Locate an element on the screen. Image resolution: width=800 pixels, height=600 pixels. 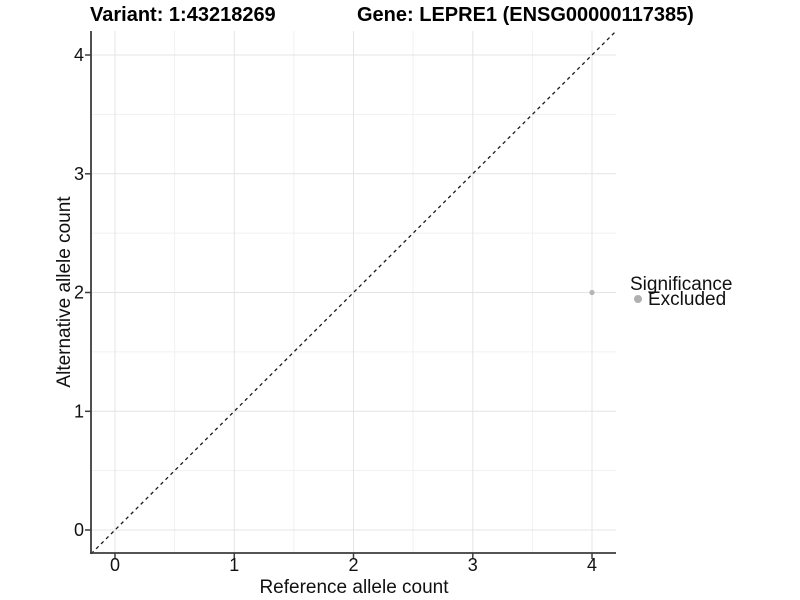
plot-title-gene: Gene: LEPRE1 (ENSG00000117385) is located at coordinates (525, 15).